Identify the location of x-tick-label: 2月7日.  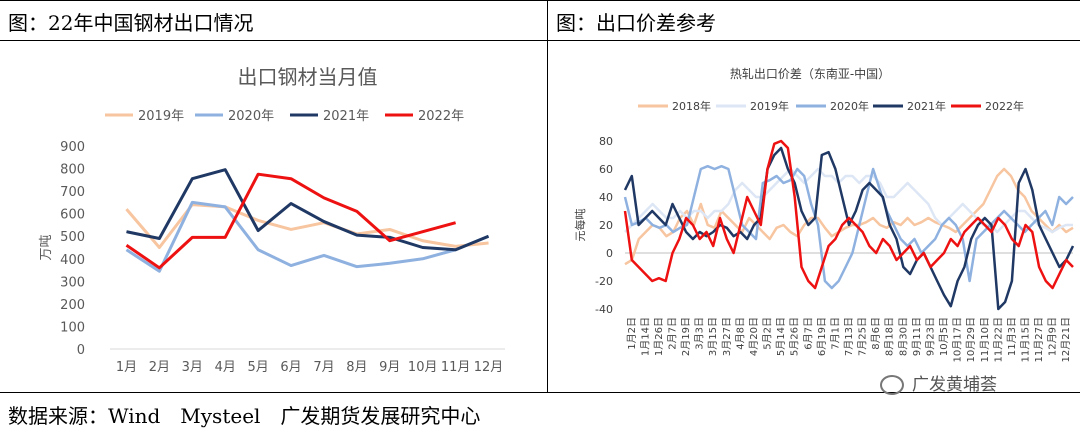
(673, 333).